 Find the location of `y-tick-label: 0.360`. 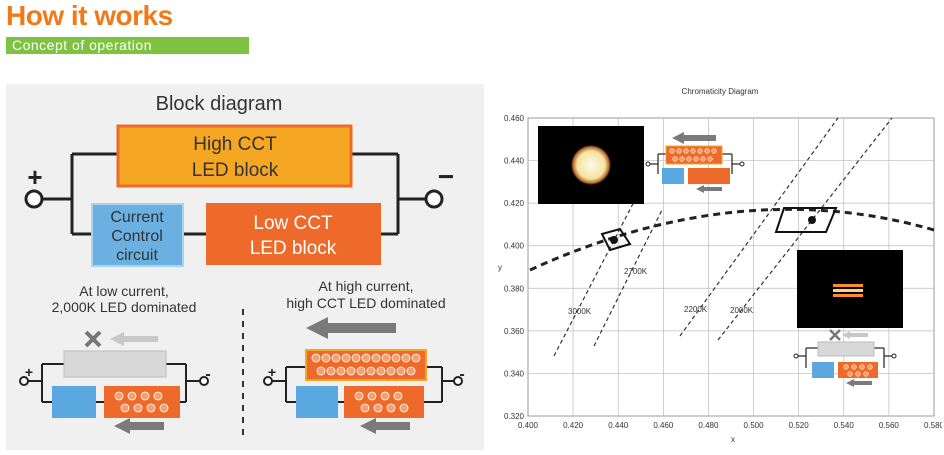

y-tick-label: 0.360 is located at coordinates (514, 331).